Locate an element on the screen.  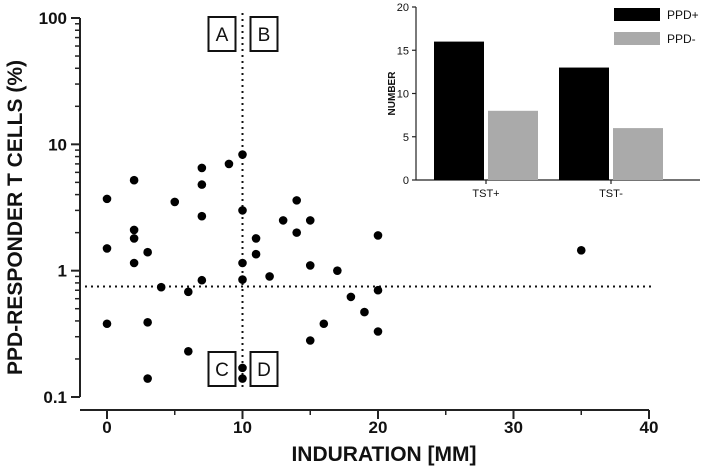
quadrant-label: C is located at coordinates (222, 370).